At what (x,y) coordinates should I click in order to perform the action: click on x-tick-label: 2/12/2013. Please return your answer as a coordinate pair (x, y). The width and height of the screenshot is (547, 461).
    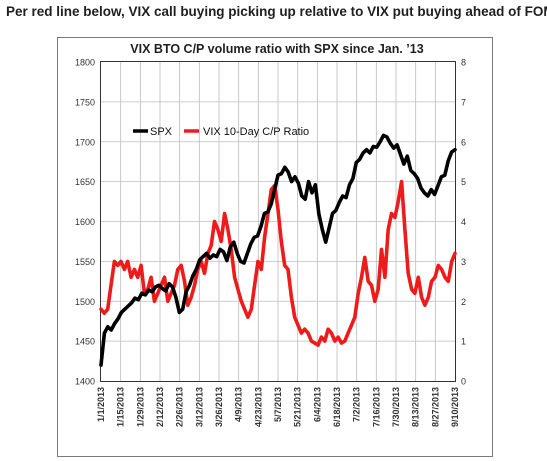
    Looking at the image, I should click on (160, 407).